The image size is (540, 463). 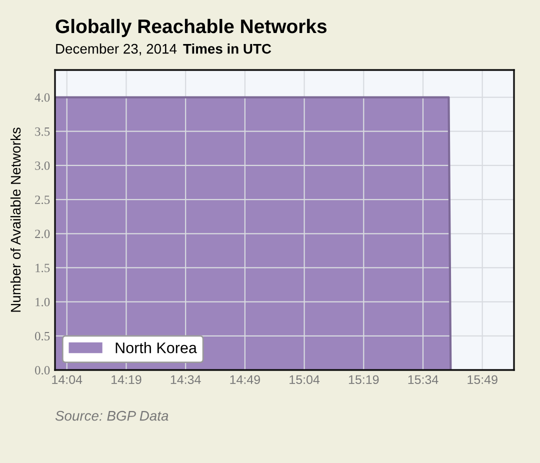 What do you see at coordinates (42, 97) in the screenshot?
I see `y-tick-label: 4.0` at bounding box center [42, 97].